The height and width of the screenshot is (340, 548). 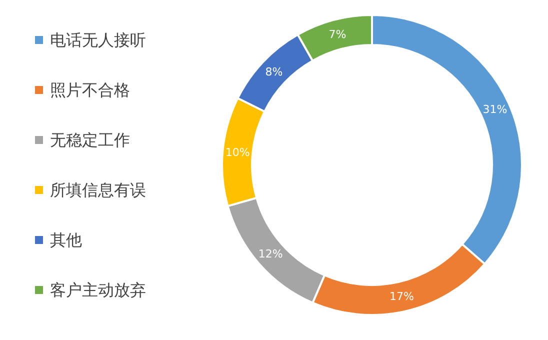 I want to click on data-label: 12%, so click(x=270, y=254).